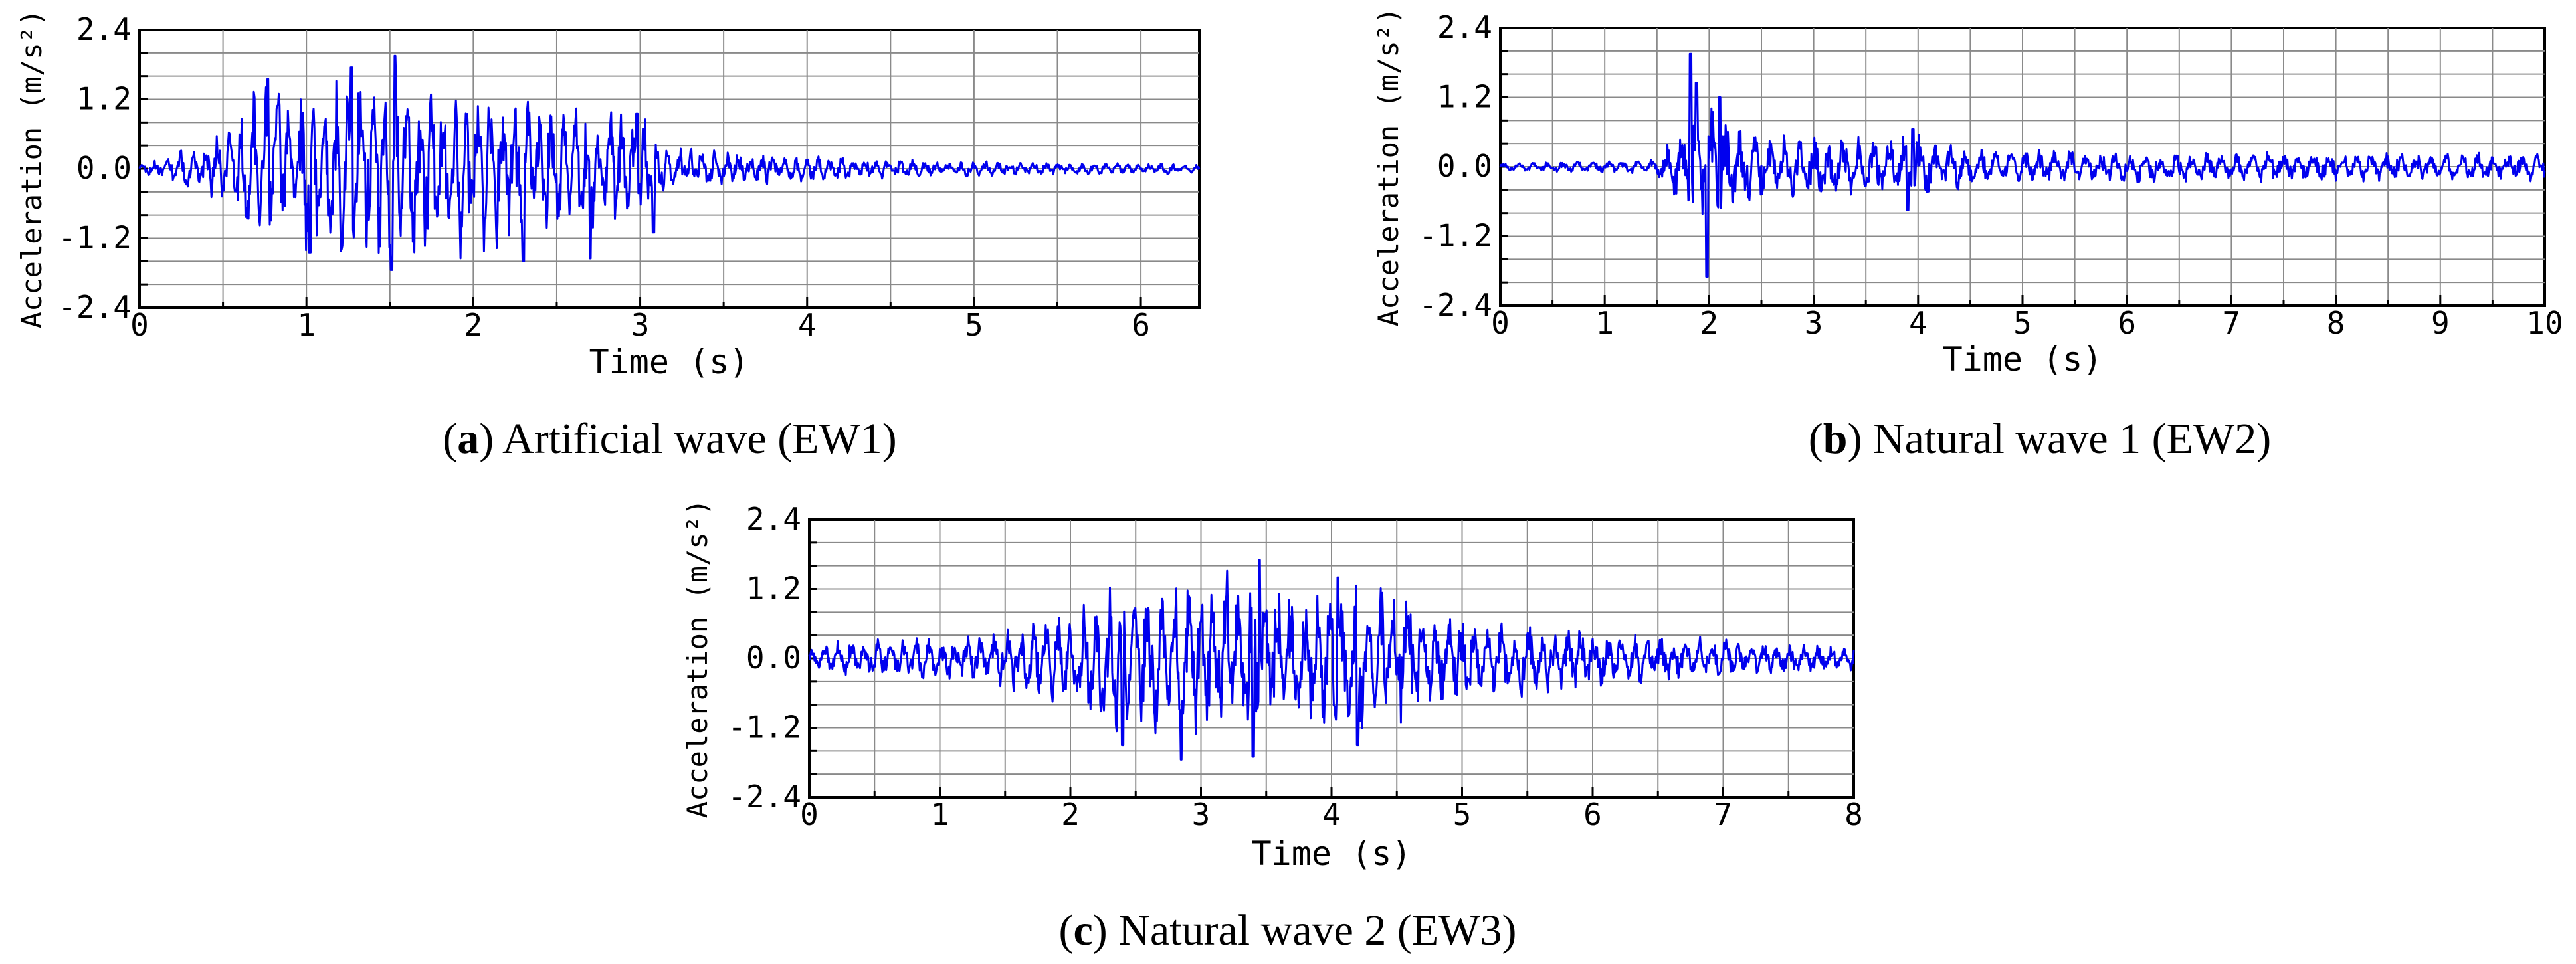 This screenshot has height=964, width=2576. Describe the element at coordinates (695, 439) in the screenshot. I see `caption-title: Artificial wave (EW1)` at that location.